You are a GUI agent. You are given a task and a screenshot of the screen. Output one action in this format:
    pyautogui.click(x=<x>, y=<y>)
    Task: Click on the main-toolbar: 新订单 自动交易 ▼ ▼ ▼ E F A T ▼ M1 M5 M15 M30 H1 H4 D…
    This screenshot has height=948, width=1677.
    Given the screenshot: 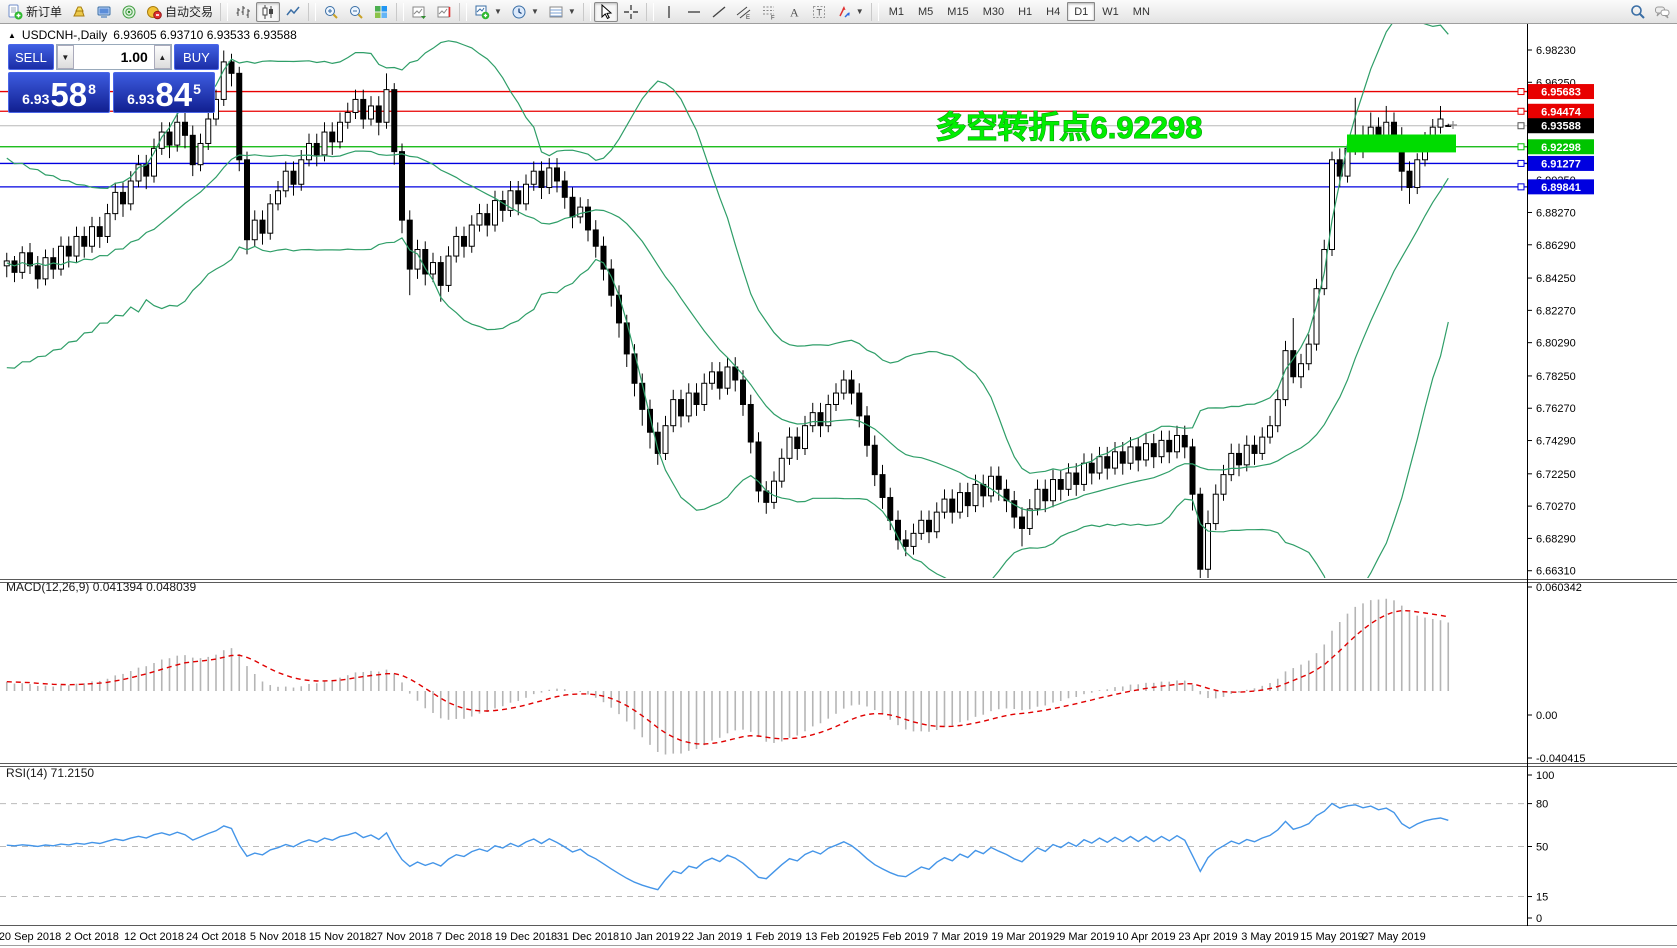 What is the action you would take?
    pyautogui.click(x=838, y=12)
    